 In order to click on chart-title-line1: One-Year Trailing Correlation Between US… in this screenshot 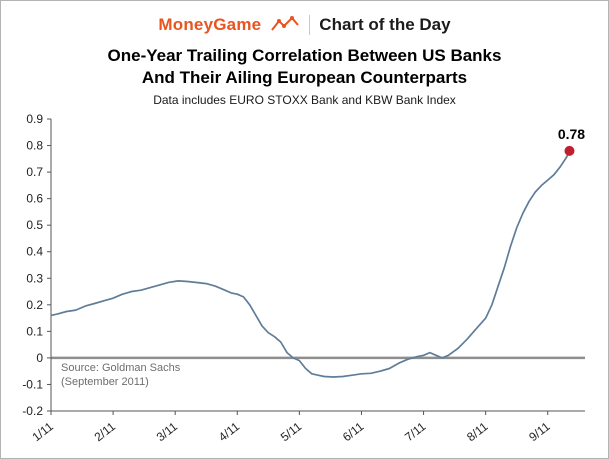, I will do `click(304, 55)`.